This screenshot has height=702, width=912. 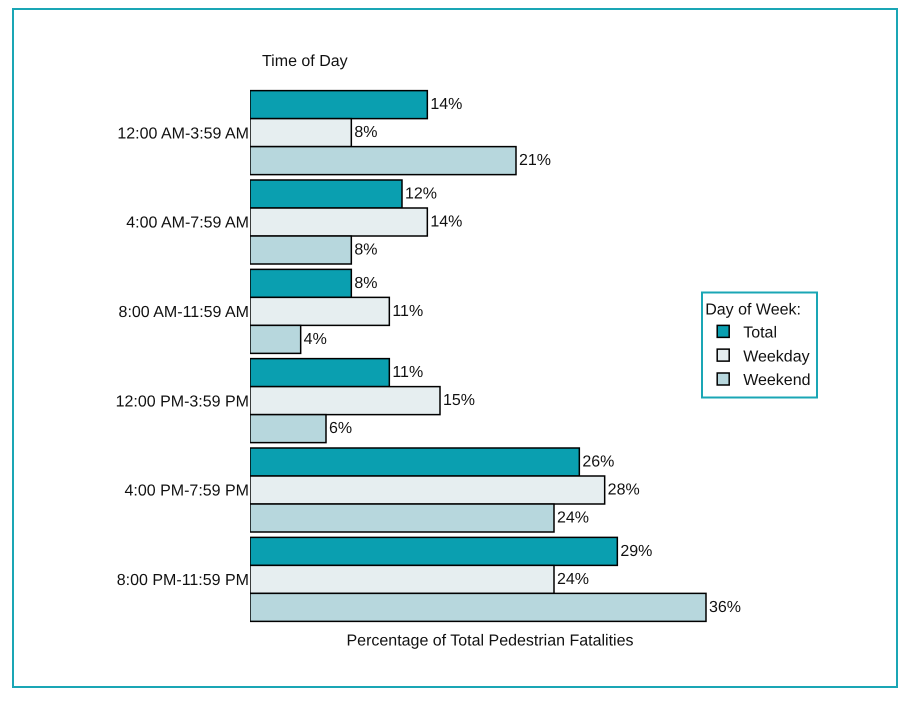 What do you see at coordinates (340, 429) in the screenshot?
I see `data-label: 6%` at bounding box center [340, 429].